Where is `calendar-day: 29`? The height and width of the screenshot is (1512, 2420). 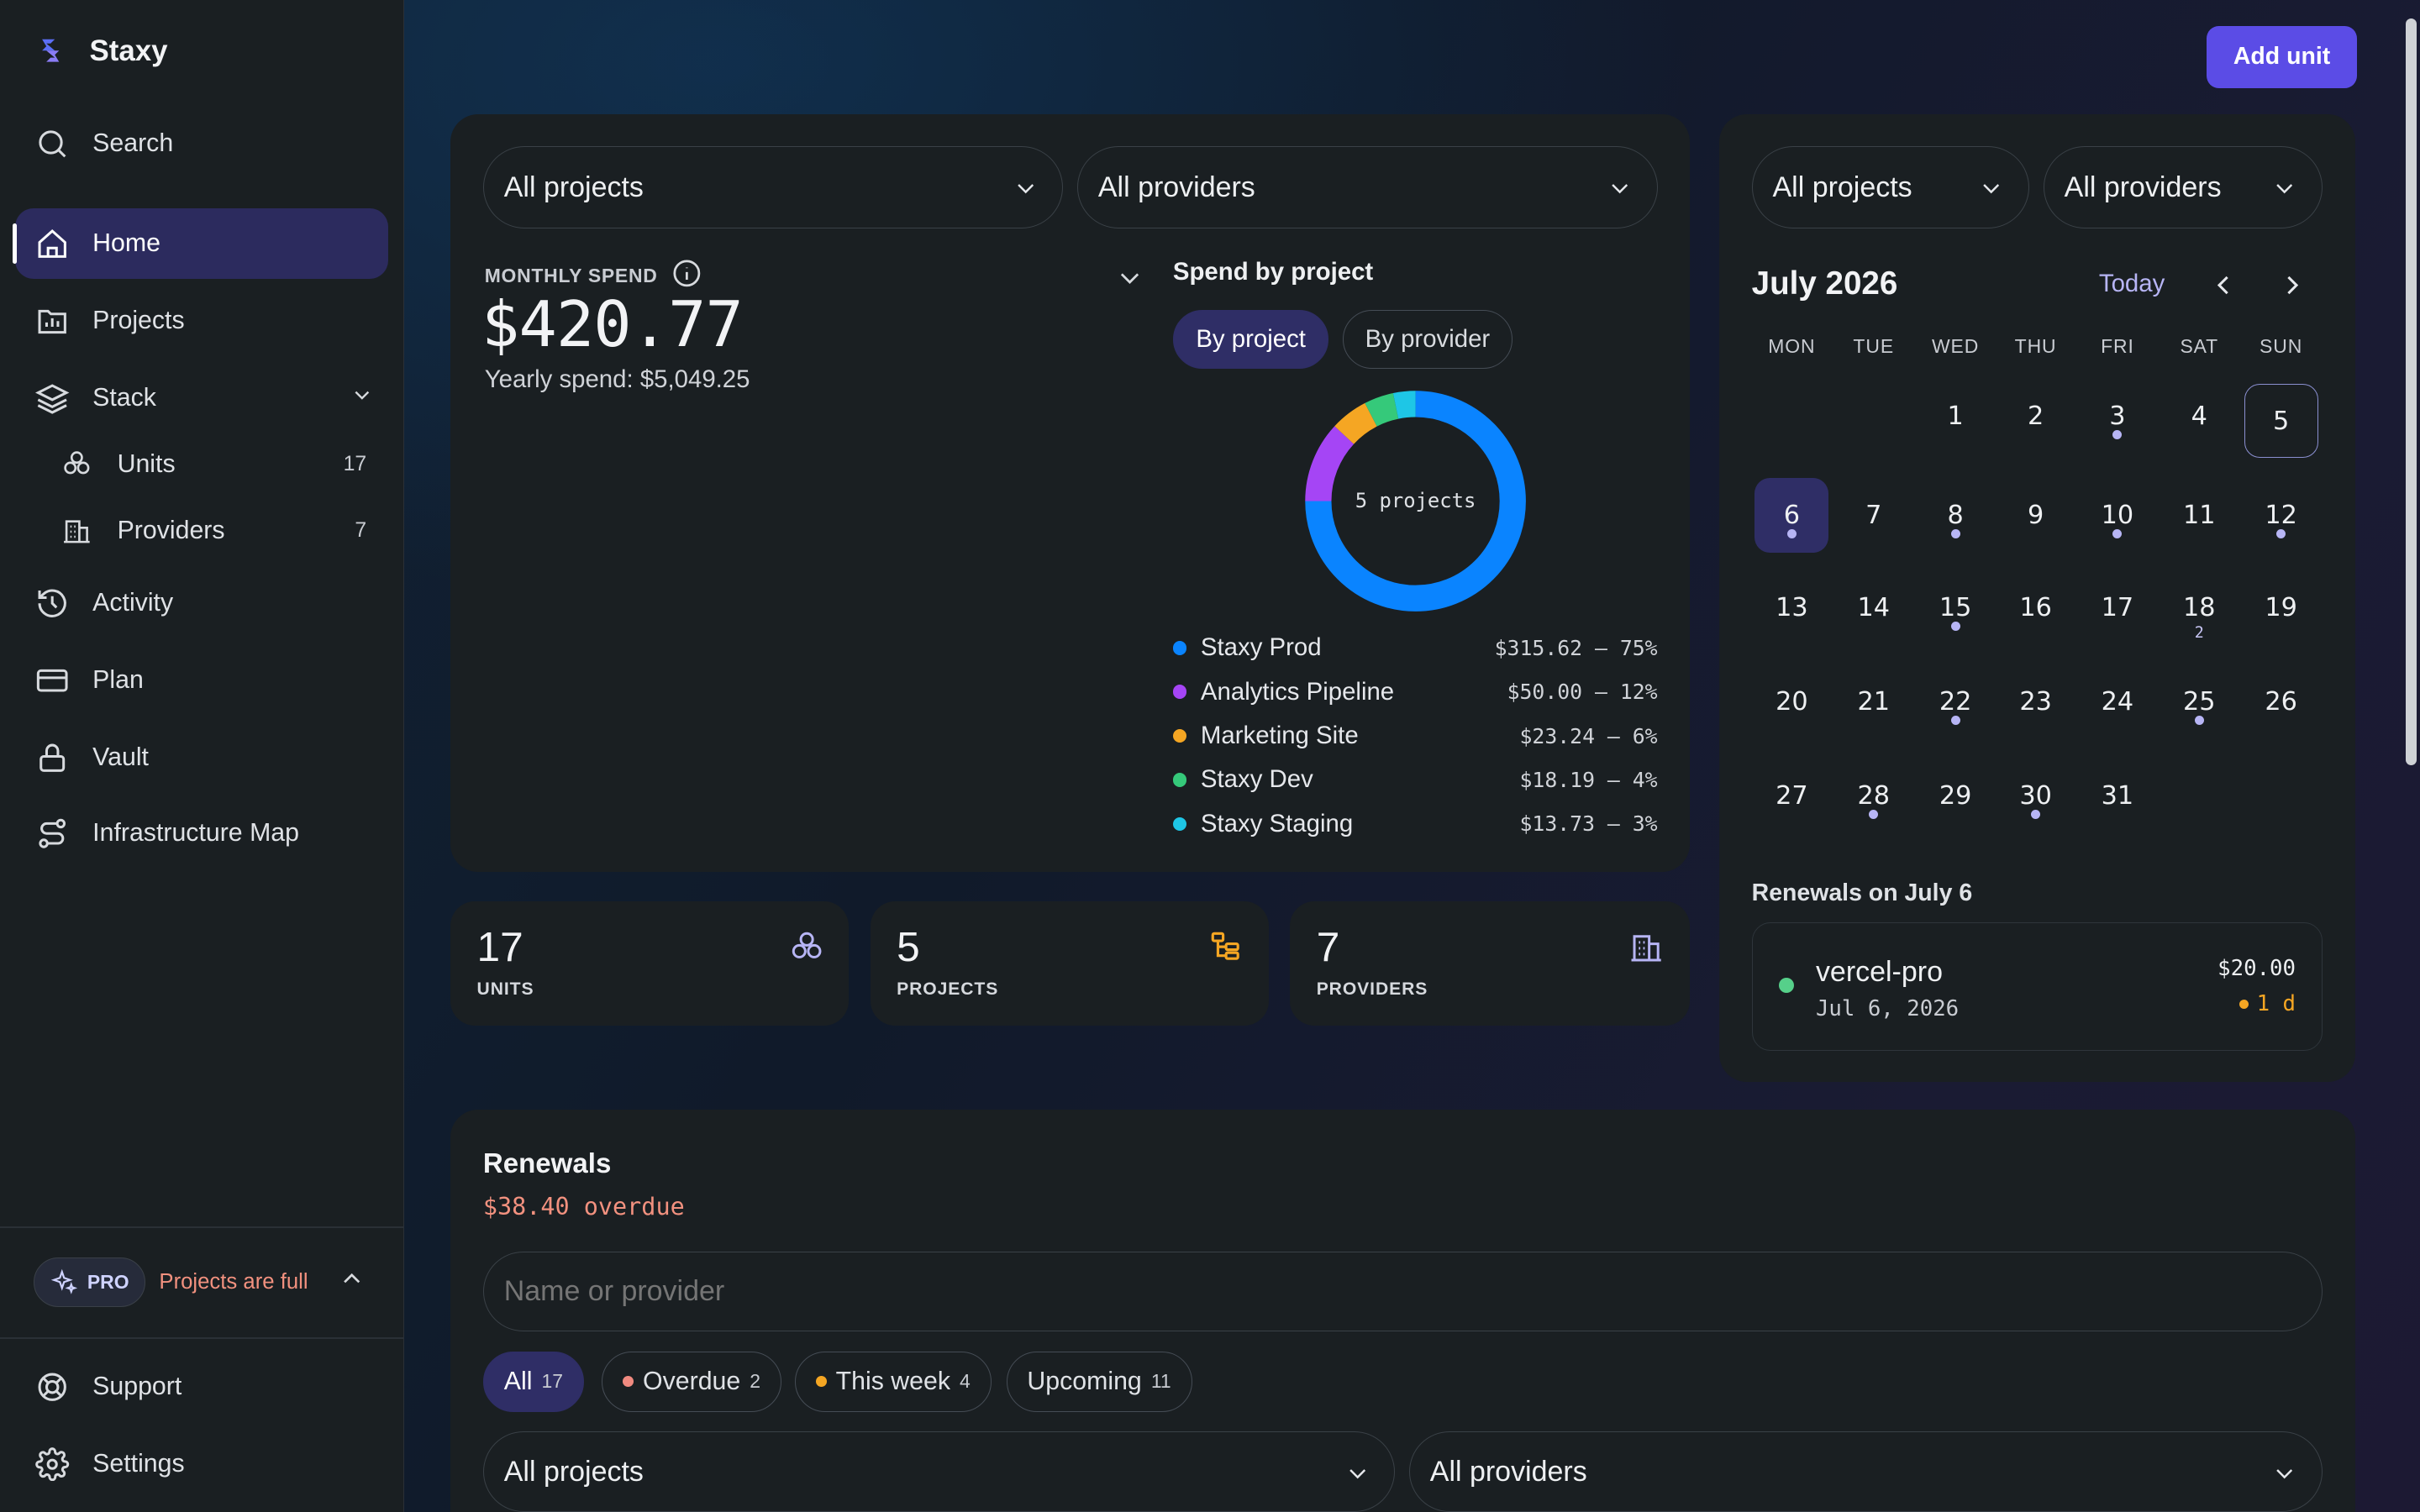 calendar-day: 29 is located at coordinates (1955, 796).